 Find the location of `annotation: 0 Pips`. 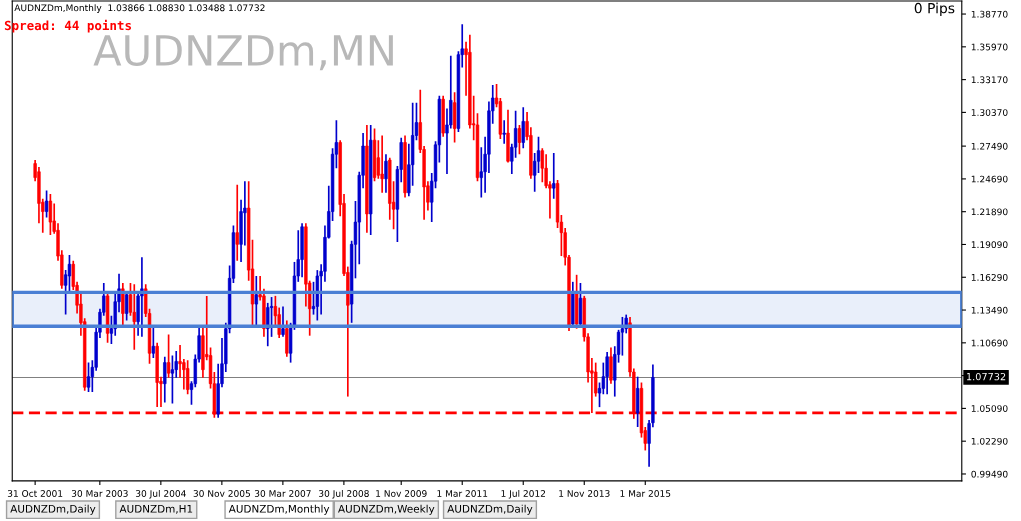

annotation: 0 Pips is located at coordinates (934, 9).